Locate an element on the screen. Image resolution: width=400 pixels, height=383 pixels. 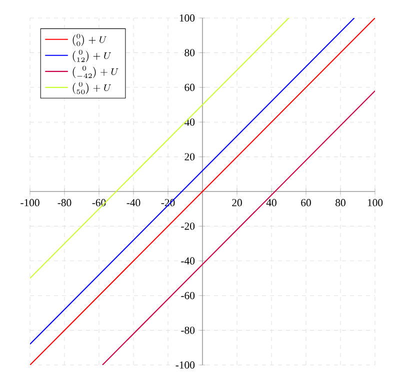
y-tick-label: 60 is located at coordinates (189, 87).